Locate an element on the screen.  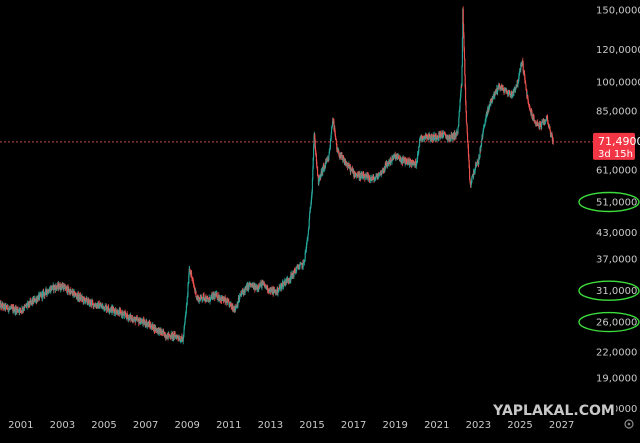
x-tick-label: 2003 is located at coordinates (62, 425).